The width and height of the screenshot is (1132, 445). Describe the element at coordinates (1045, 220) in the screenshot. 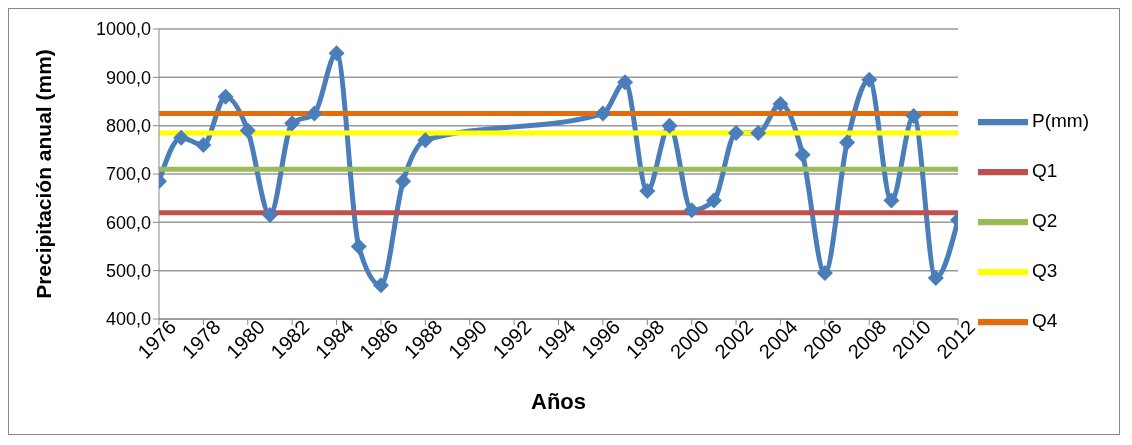

I see `legend-label: Q2` at that location.